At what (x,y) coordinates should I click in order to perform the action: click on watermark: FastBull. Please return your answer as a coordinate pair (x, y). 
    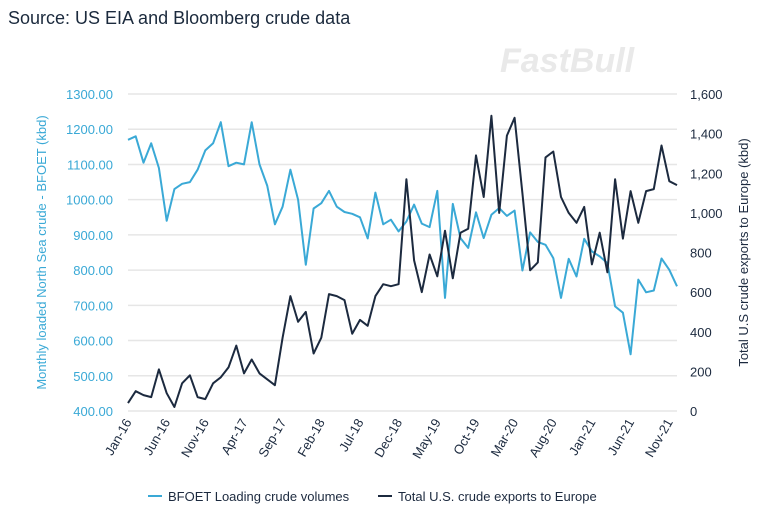
    Looking at the image, I should click on (568, 61).